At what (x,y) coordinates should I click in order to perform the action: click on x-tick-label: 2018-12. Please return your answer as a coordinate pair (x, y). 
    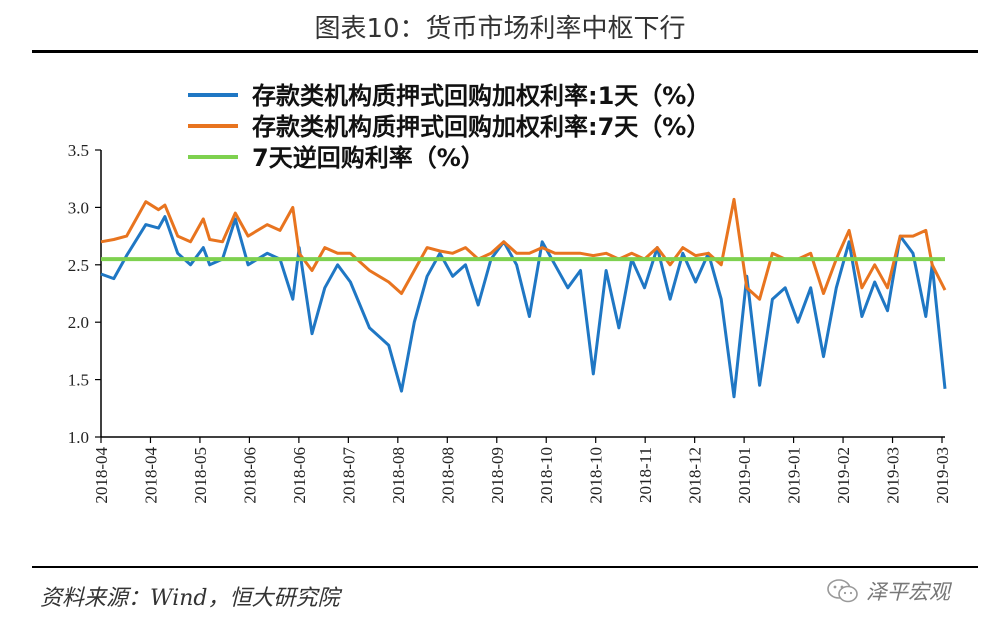
    Looking at the image, I should click on (695, 475).